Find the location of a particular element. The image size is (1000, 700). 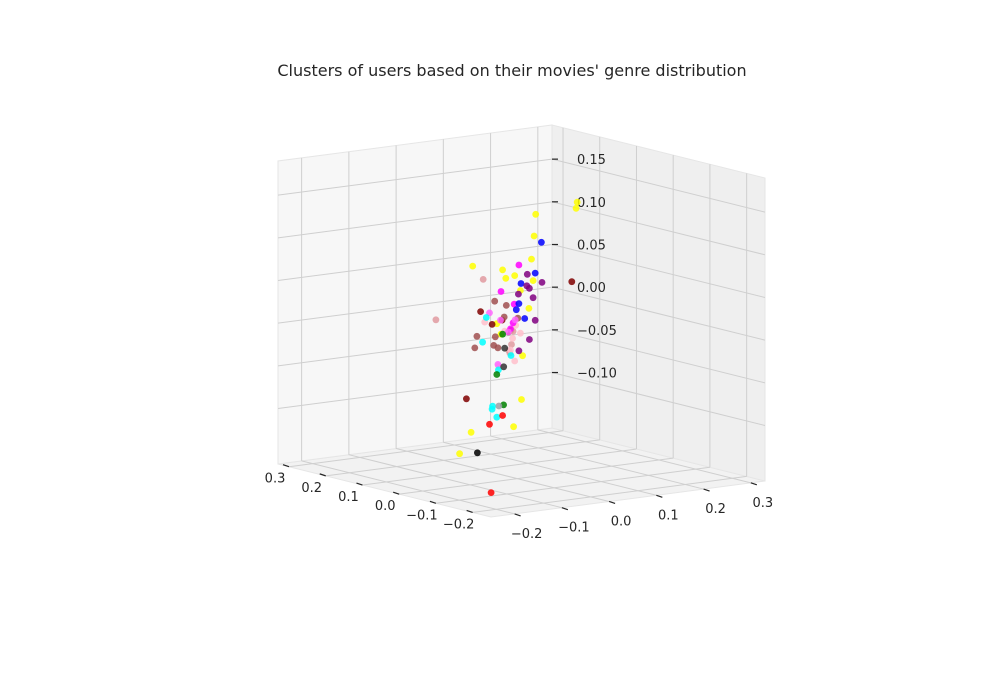

z-tick-label: 0.15 is located at coordinates (591, 160).